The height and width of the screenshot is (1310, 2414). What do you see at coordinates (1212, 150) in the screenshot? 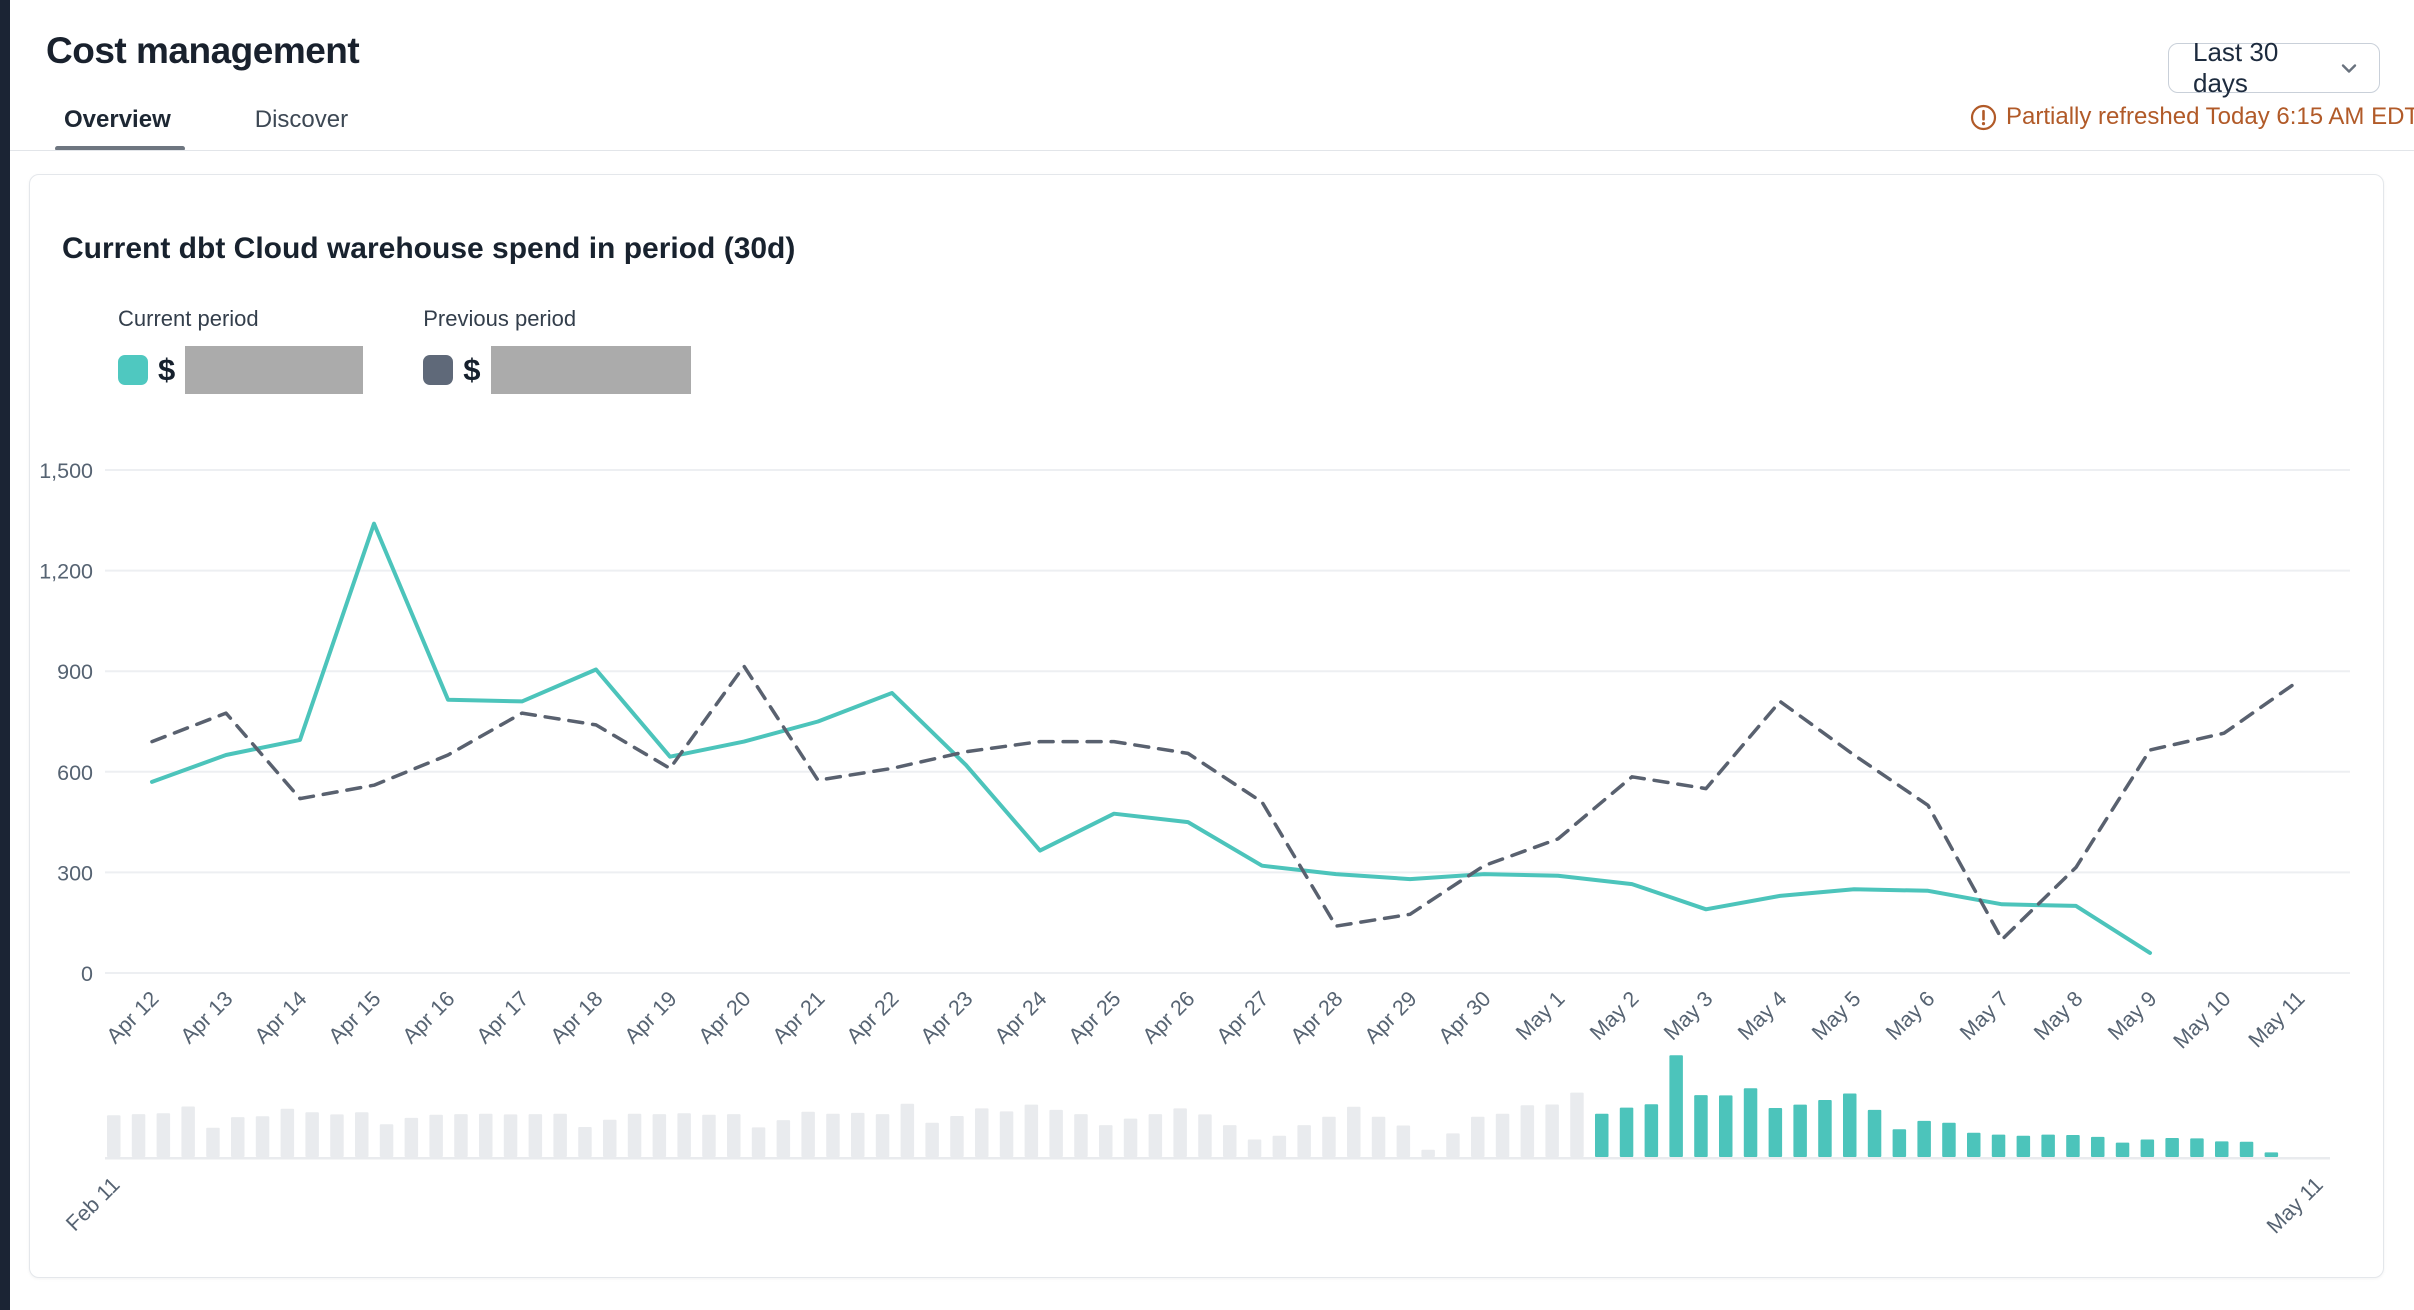
I see `header-divider` at bounding box center [1212, 150].